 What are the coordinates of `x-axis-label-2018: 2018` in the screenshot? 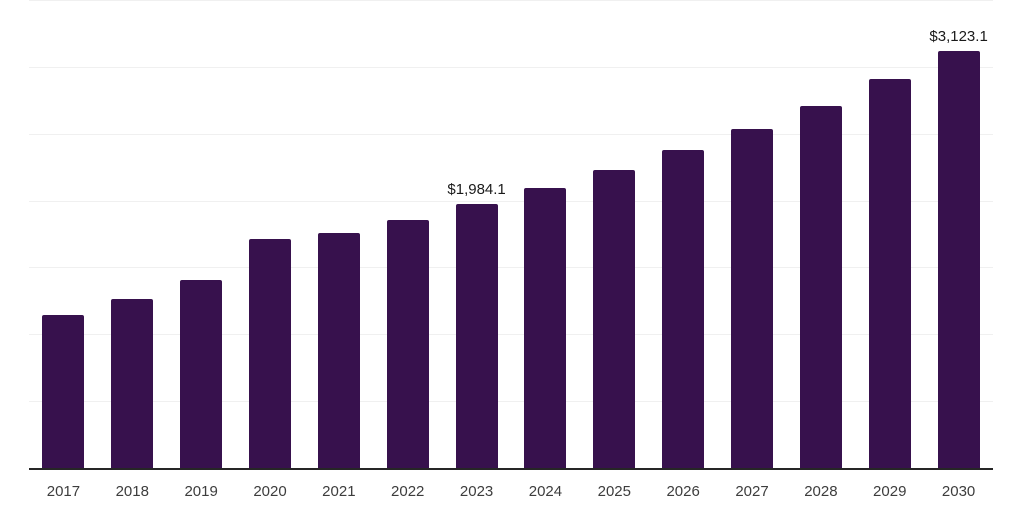 It's located at (132, 491).